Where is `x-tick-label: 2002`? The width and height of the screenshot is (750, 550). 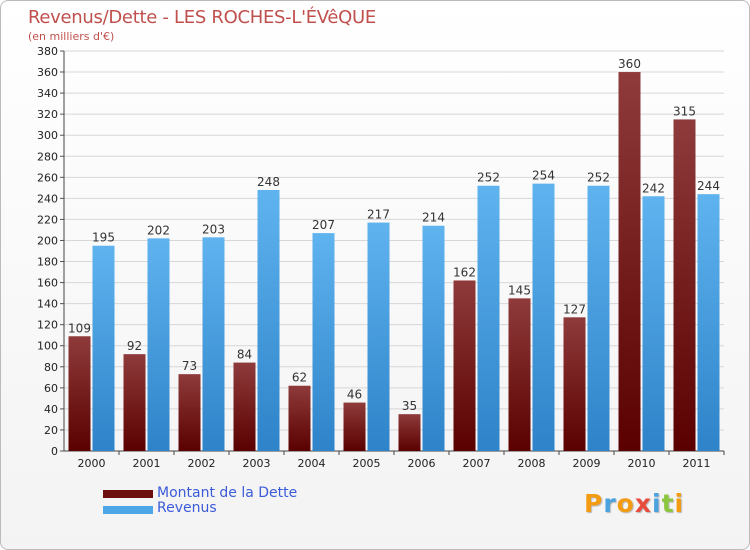
x-tick-label: 2002 is located at coordinates (202, 463).